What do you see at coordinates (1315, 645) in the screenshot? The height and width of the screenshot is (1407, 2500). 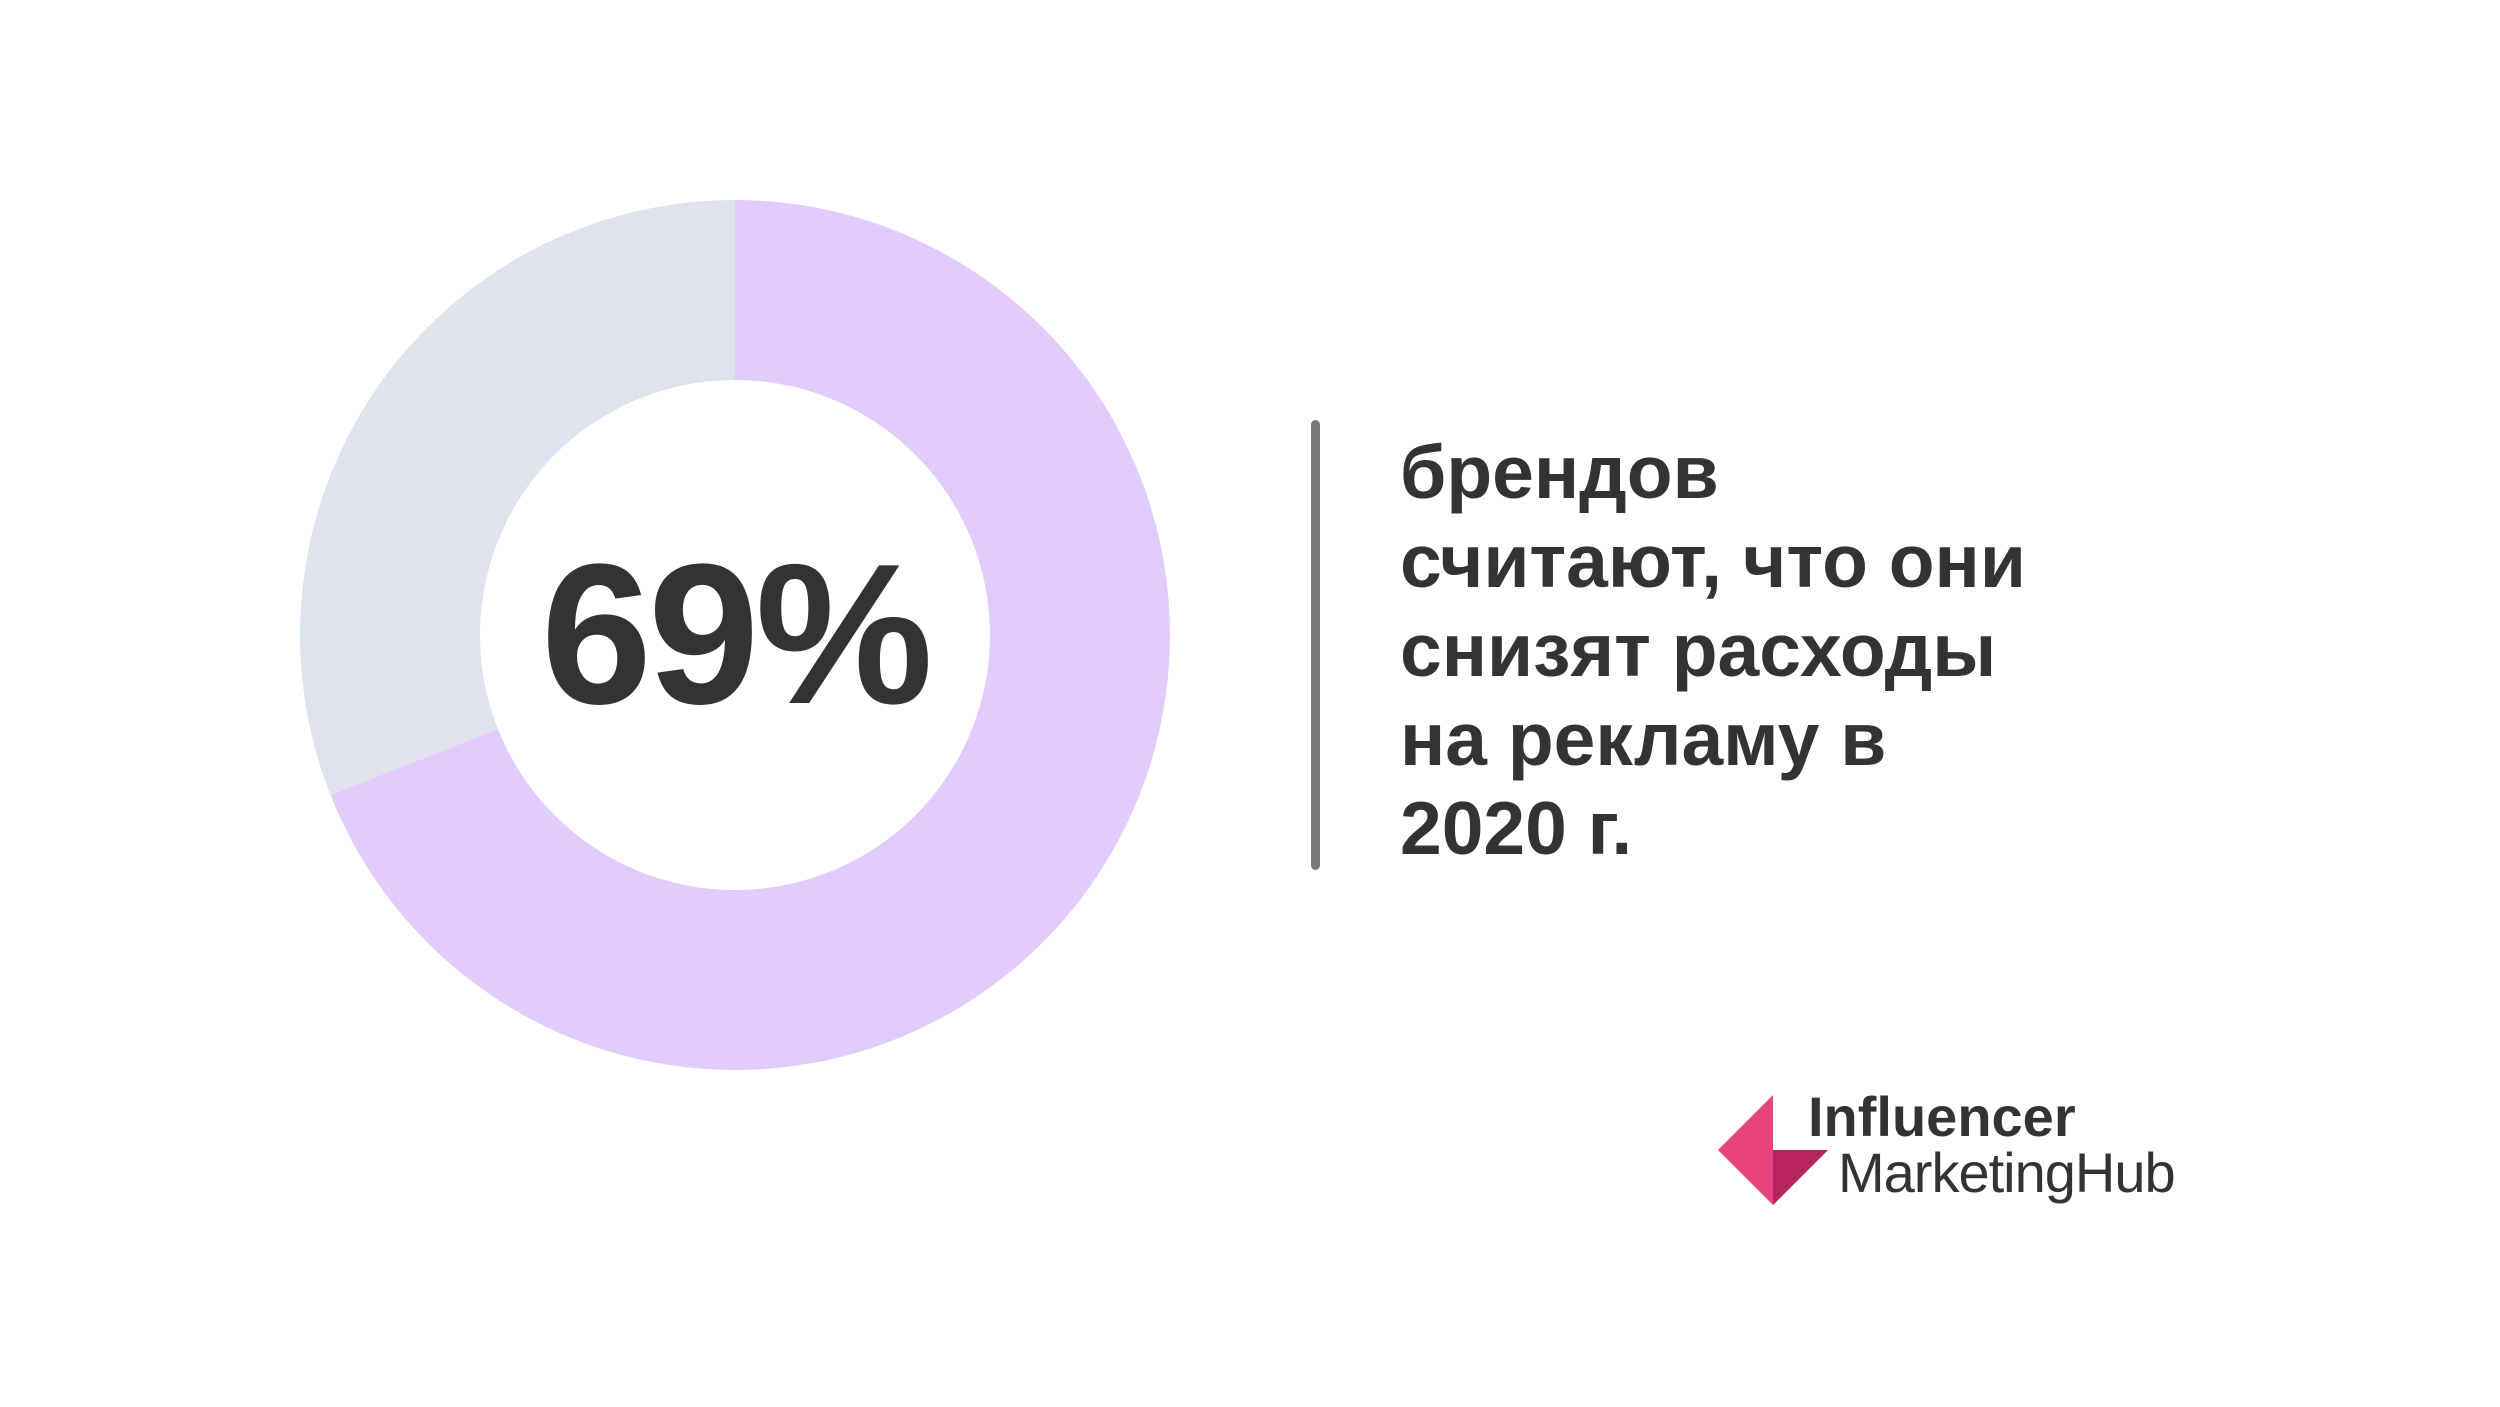 I see `divider-line` at bounding box center [1315, 645].